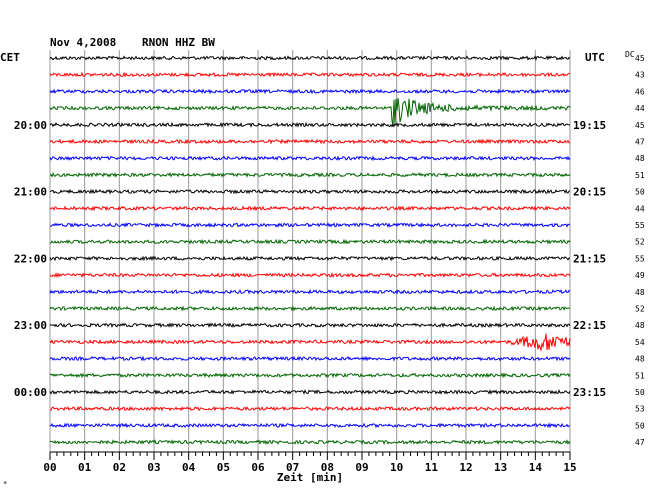 This screenshot has width=650, height=494. Describe the element at coordinates (30, 325) in the screenshot. I see `cet-time-16: 23:00` at that location.